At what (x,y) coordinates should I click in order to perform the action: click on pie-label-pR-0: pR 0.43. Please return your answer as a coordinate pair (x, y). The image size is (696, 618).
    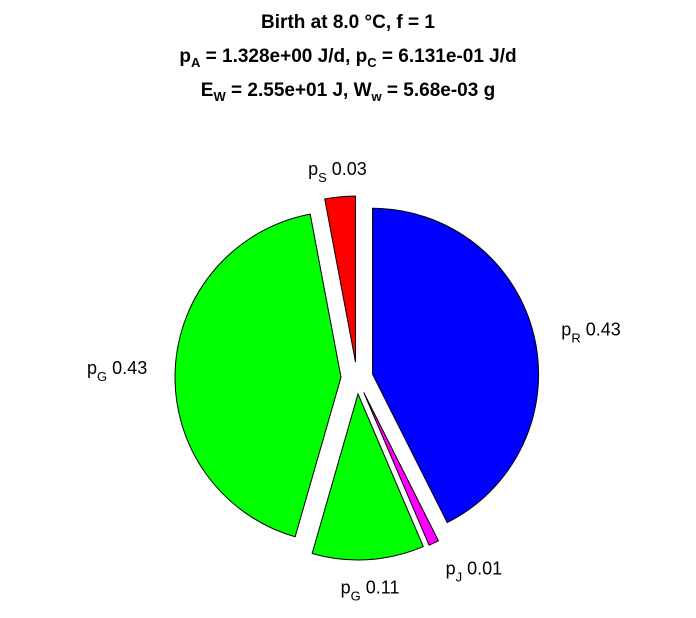
    Looking at the image, I should click on (590, 332).